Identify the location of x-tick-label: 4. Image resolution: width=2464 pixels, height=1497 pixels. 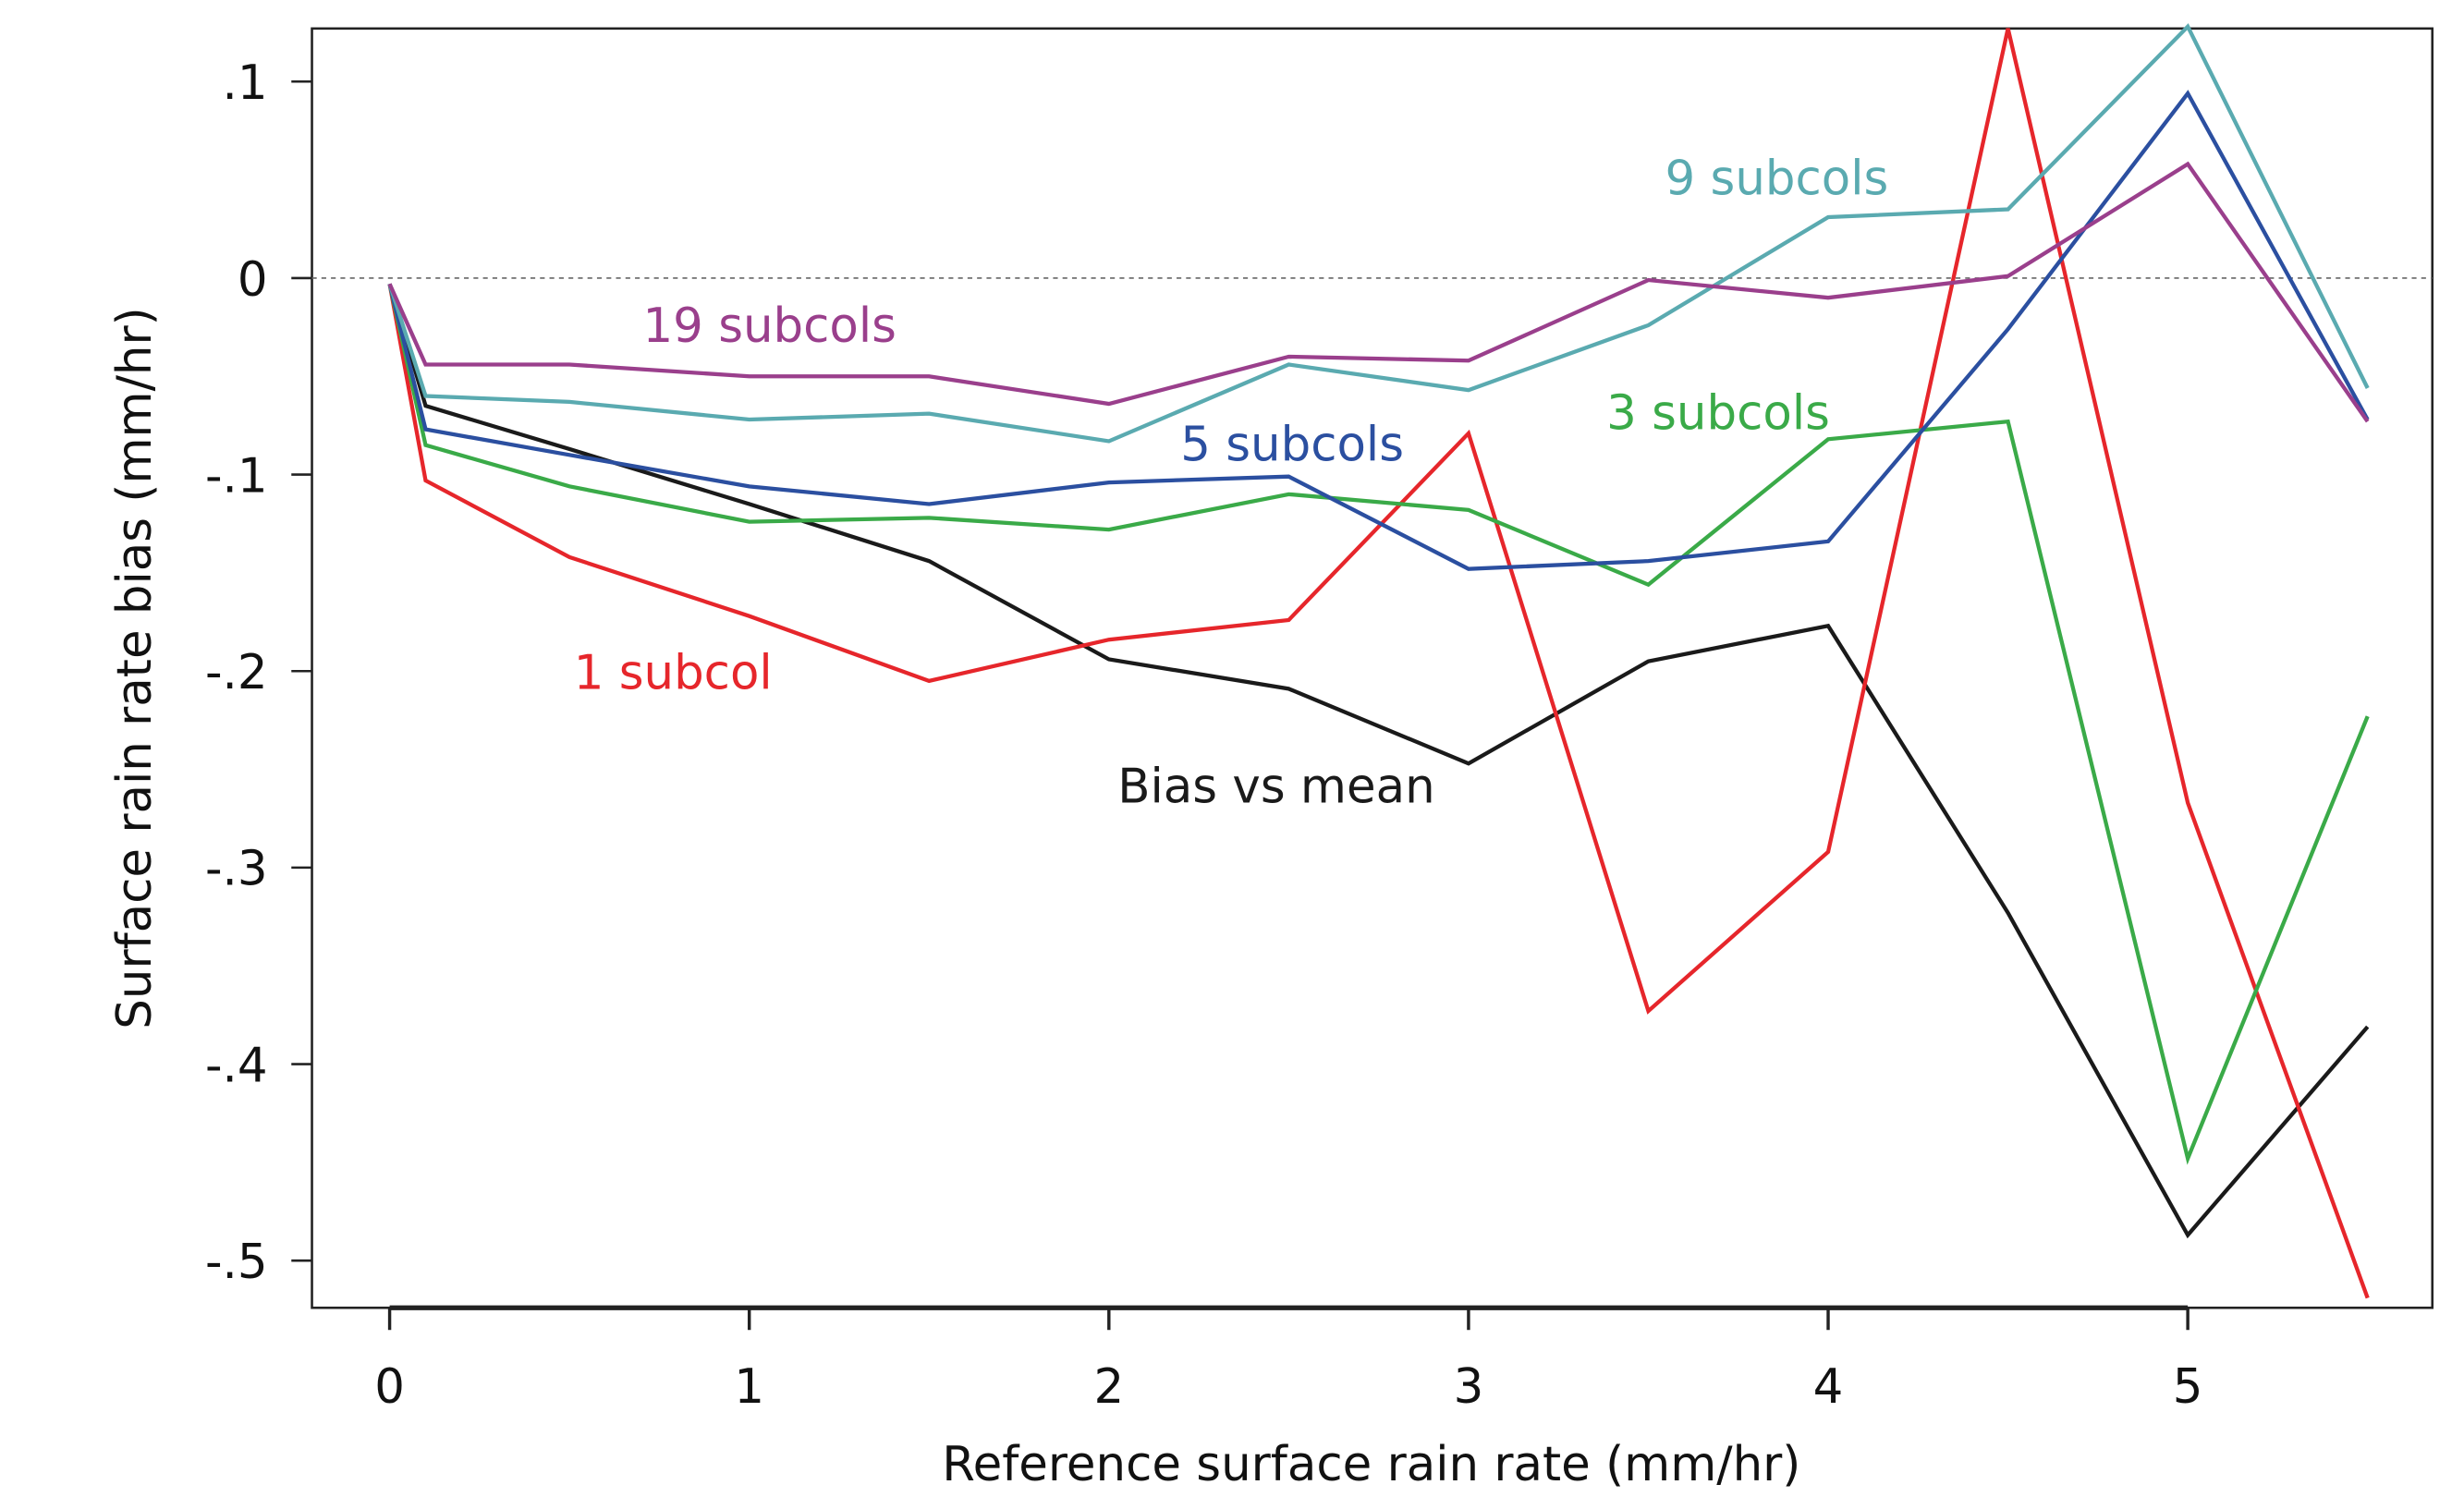
(1828, 1387).